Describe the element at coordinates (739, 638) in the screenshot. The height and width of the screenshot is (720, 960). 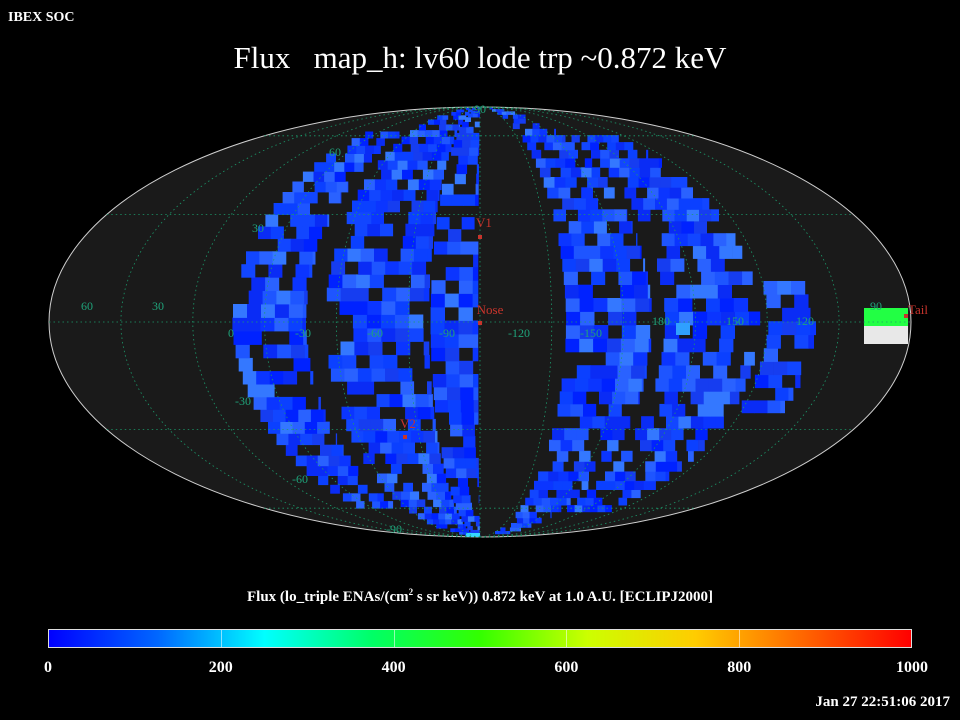
I see `colorbar-tick` at that location.